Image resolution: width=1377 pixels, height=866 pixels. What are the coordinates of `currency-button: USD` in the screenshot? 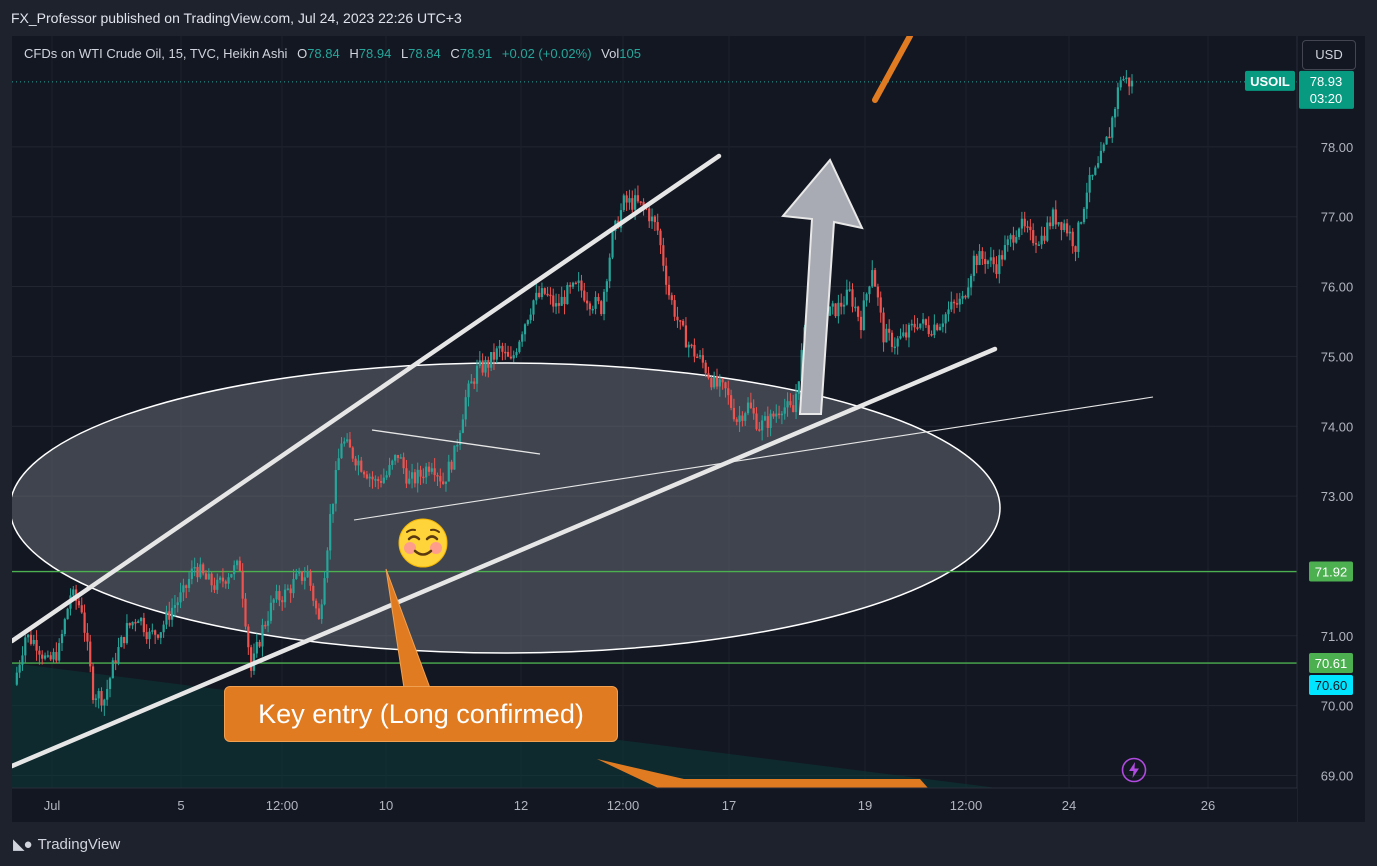 It's located at (1329, 55).